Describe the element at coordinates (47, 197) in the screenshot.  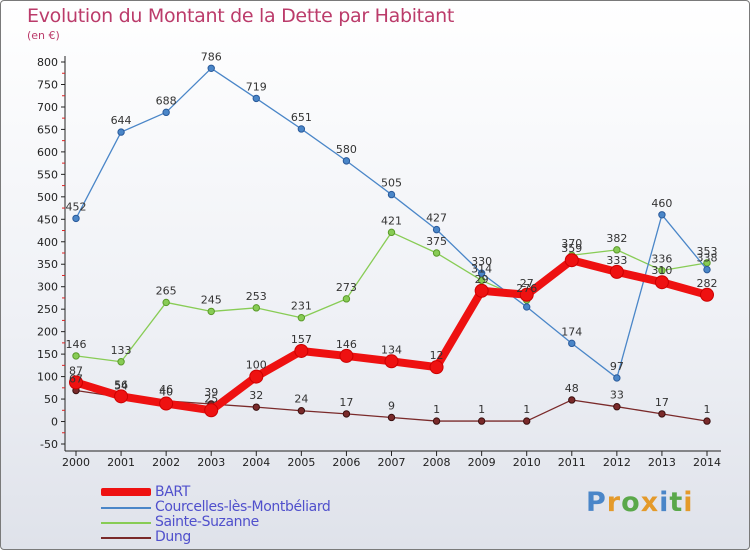
I see `y-tick-label: 500` at that location.